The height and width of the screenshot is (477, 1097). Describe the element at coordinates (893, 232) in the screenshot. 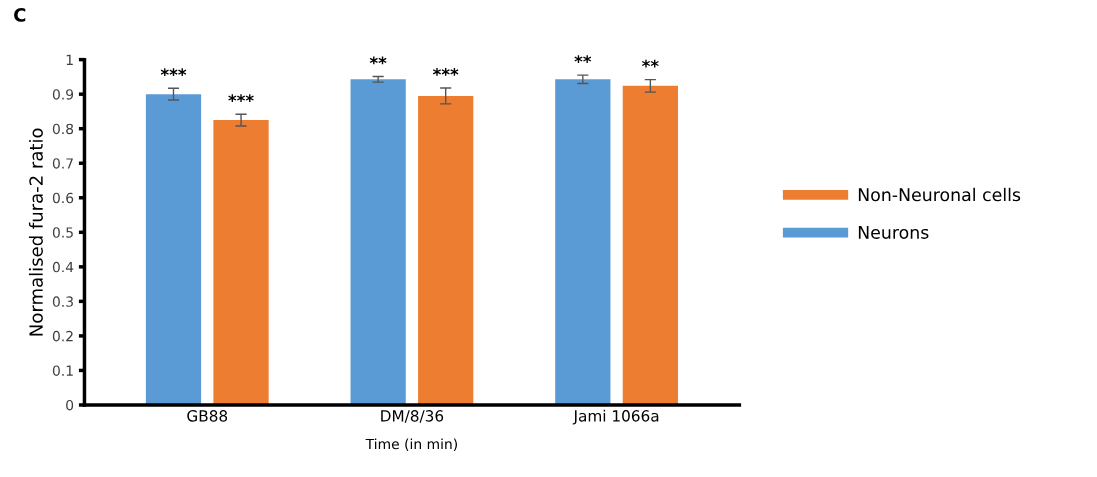

I see `legend-label: Neurons` at that location.